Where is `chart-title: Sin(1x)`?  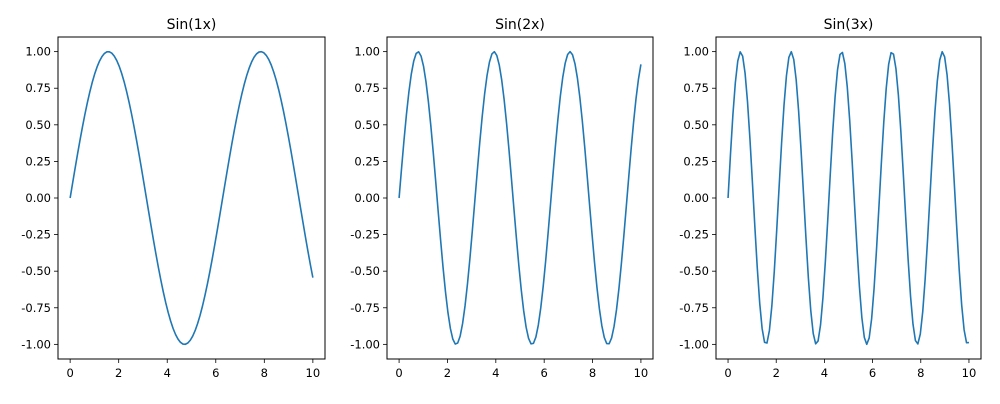
chart-title: Sin(1x) is located at coordinates (192, 25).